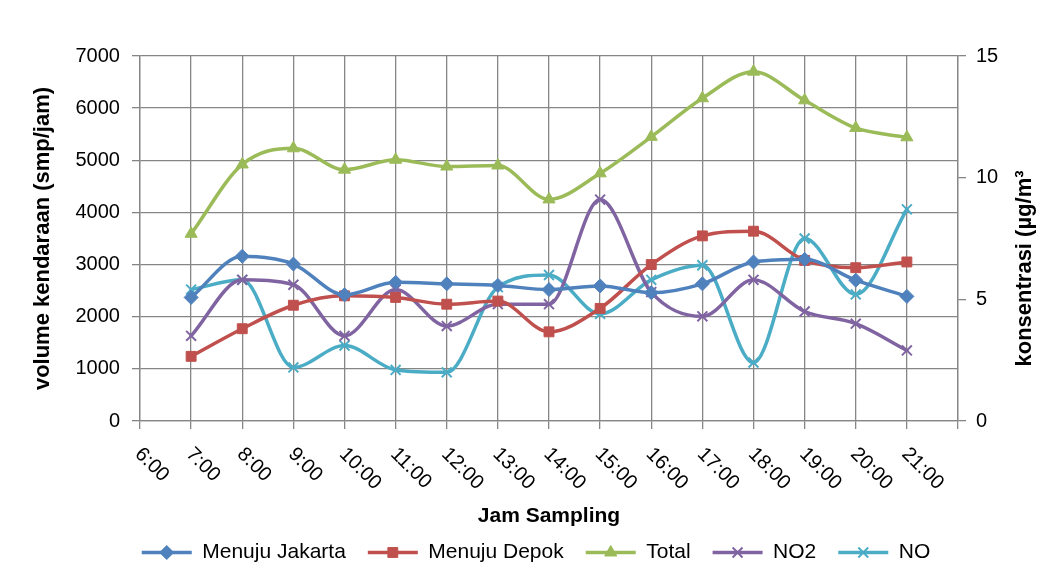  Describe the element at coordinates (97, 54) in the screenshot. I see `y-tick-label: 7000` at that location.